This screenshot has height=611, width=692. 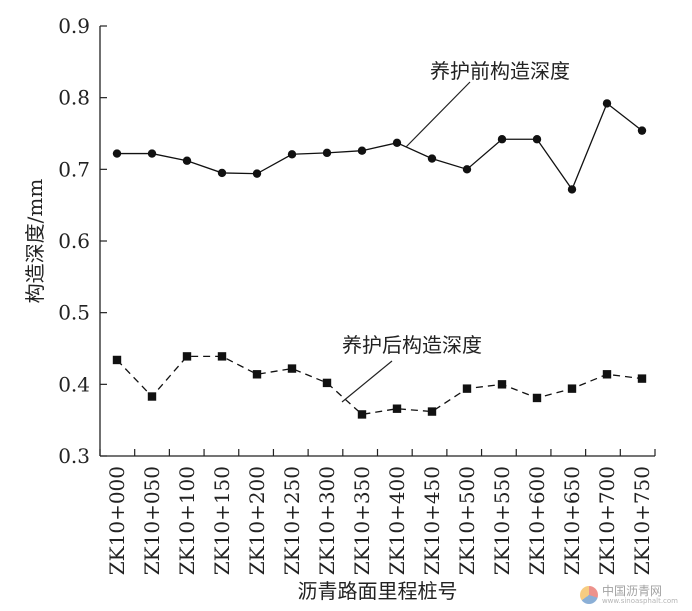 What do you see at coordinates (607, 520) in the screenshot?
I see `x-tick-label: ZK10+700` at bounding box center [607, 520].